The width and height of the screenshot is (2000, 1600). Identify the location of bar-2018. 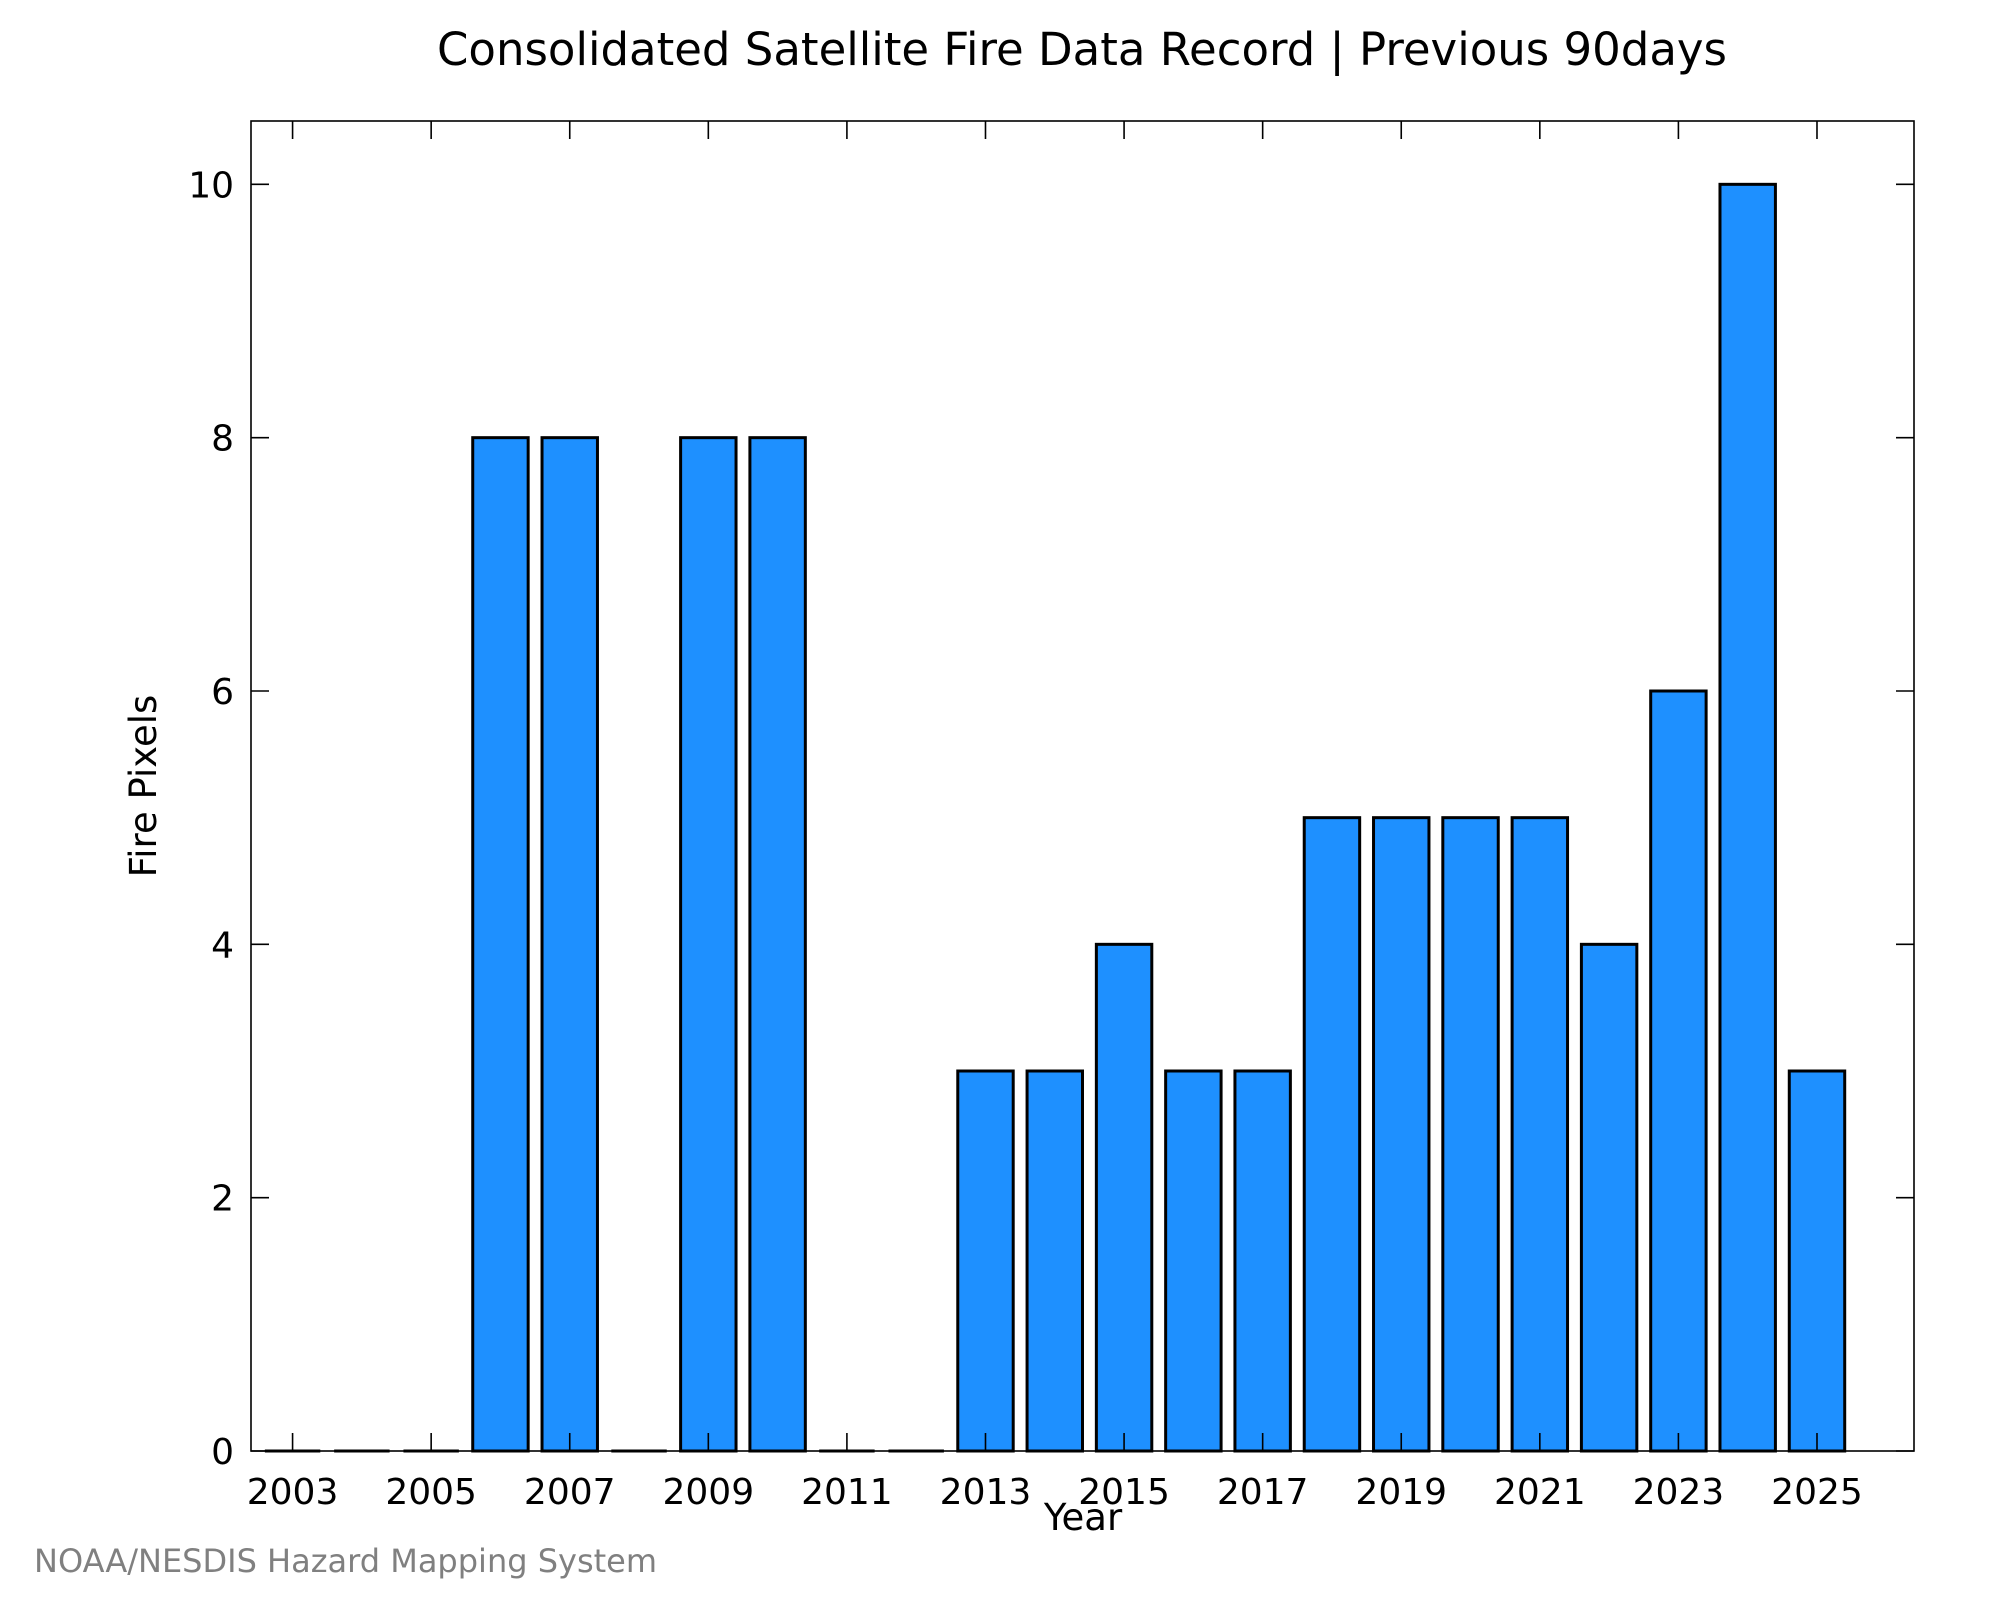
(1332, 1134).